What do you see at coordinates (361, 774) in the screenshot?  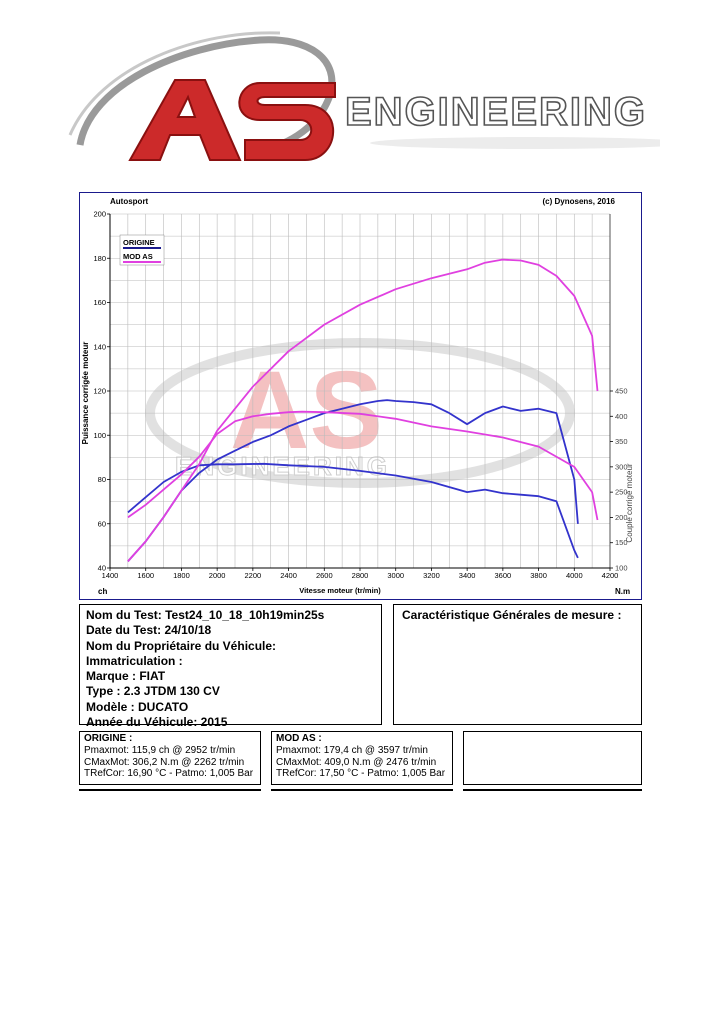 I see `mod-as-tref: TRefCor: 17,50 °C - Patmo: 1,005 Bar` at bounding box center [361, 774].